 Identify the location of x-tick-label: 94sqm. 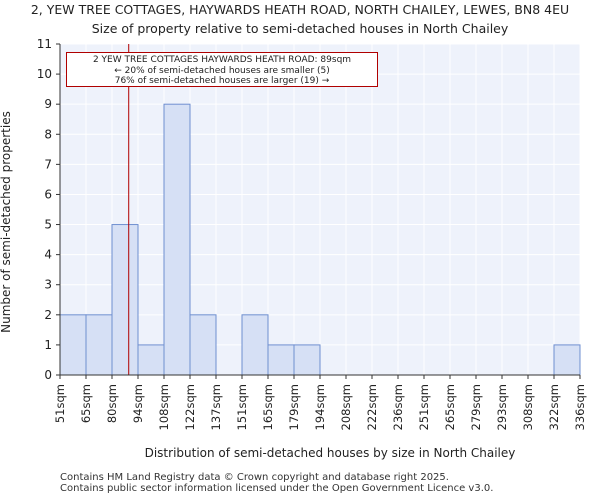
(138, 403).